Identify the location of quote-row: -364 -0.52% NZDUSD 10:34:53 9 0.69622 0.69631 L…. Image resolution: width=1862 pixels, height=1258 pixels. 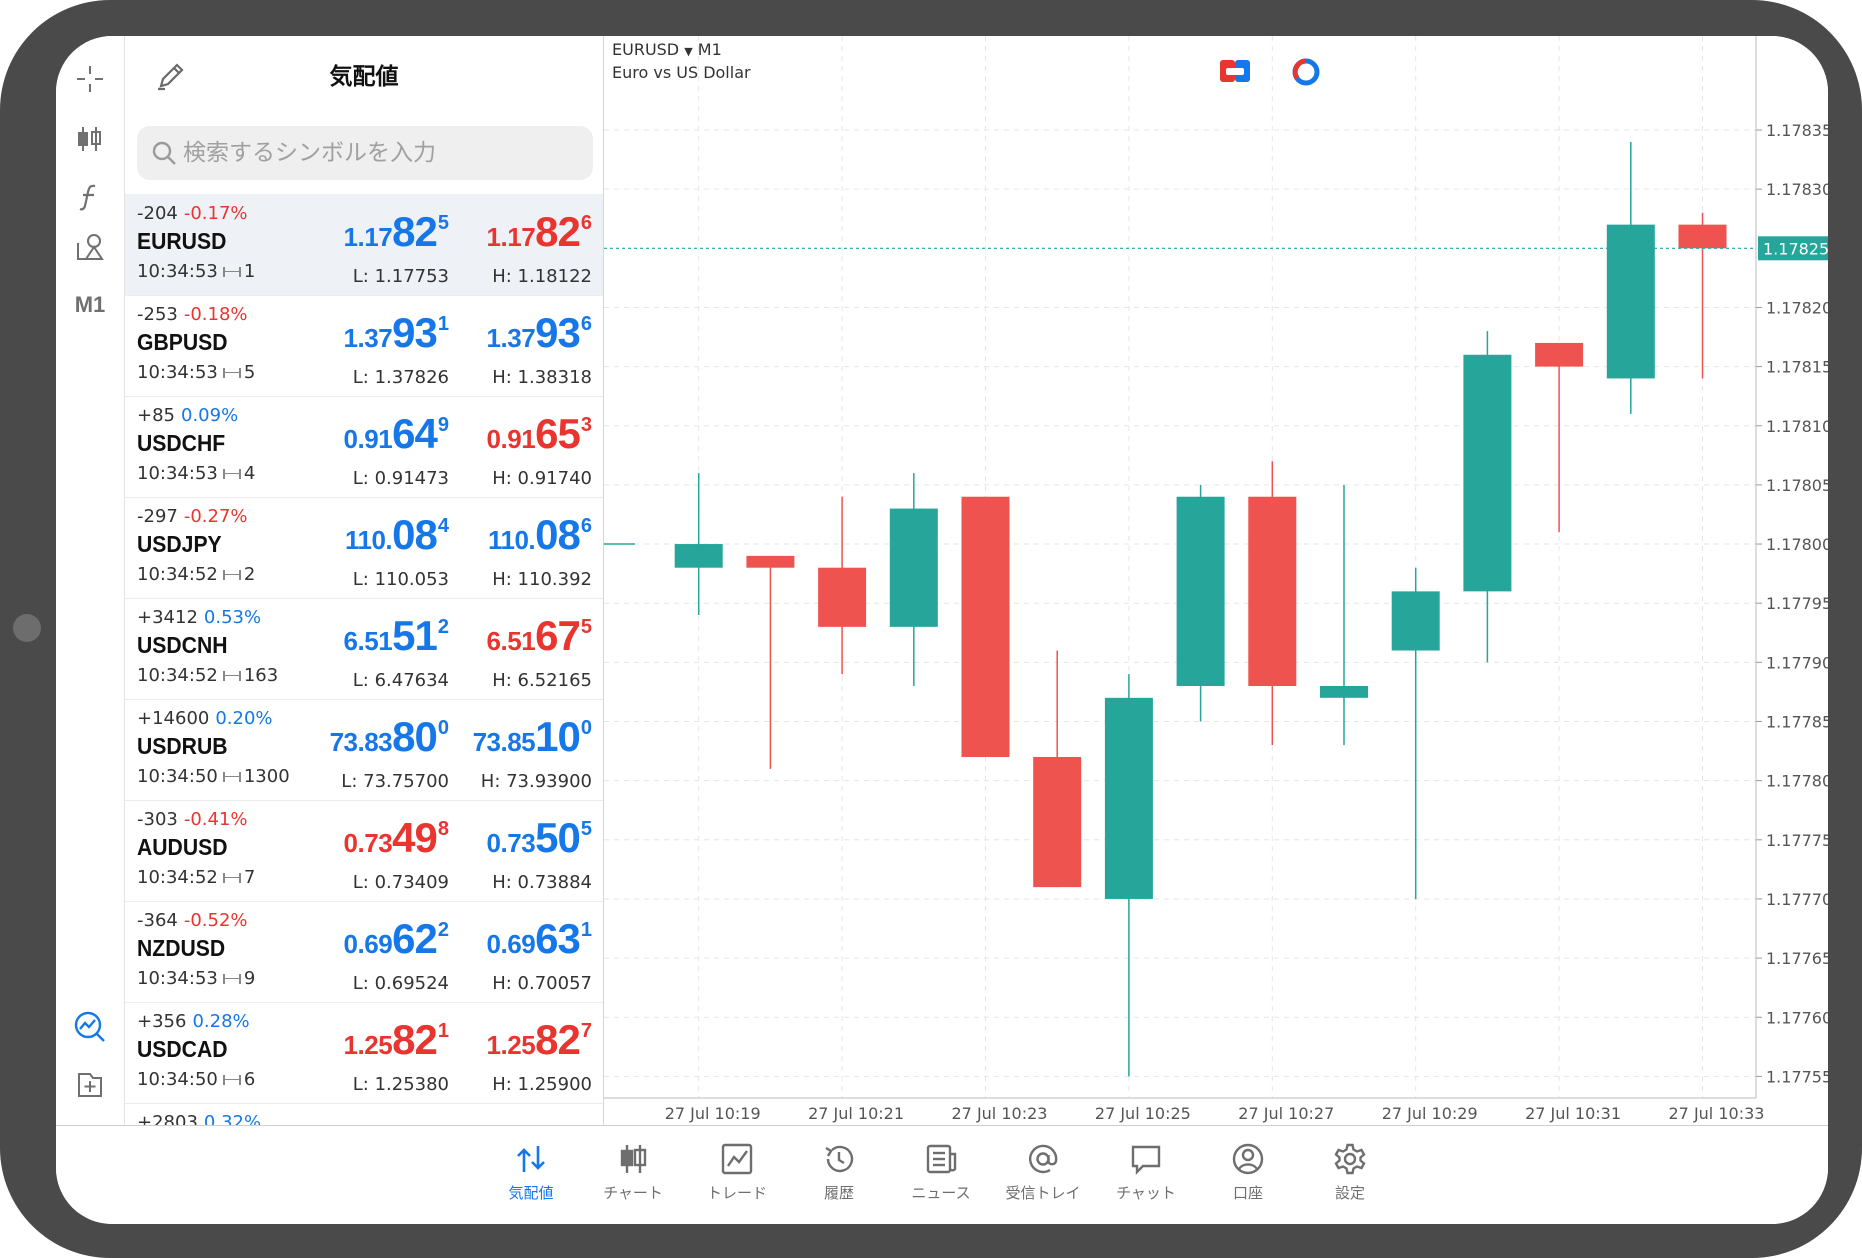
(364, 952).